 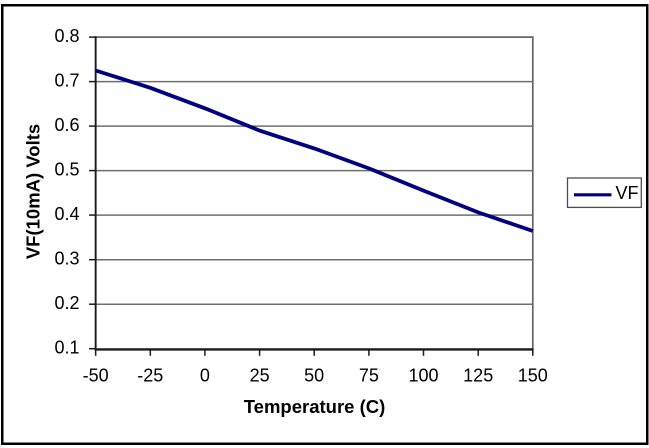 What do you see at coordinates (66, 125) in the screenshot?
I see `svg-text: 0.6` at bounding box center [66, 125].